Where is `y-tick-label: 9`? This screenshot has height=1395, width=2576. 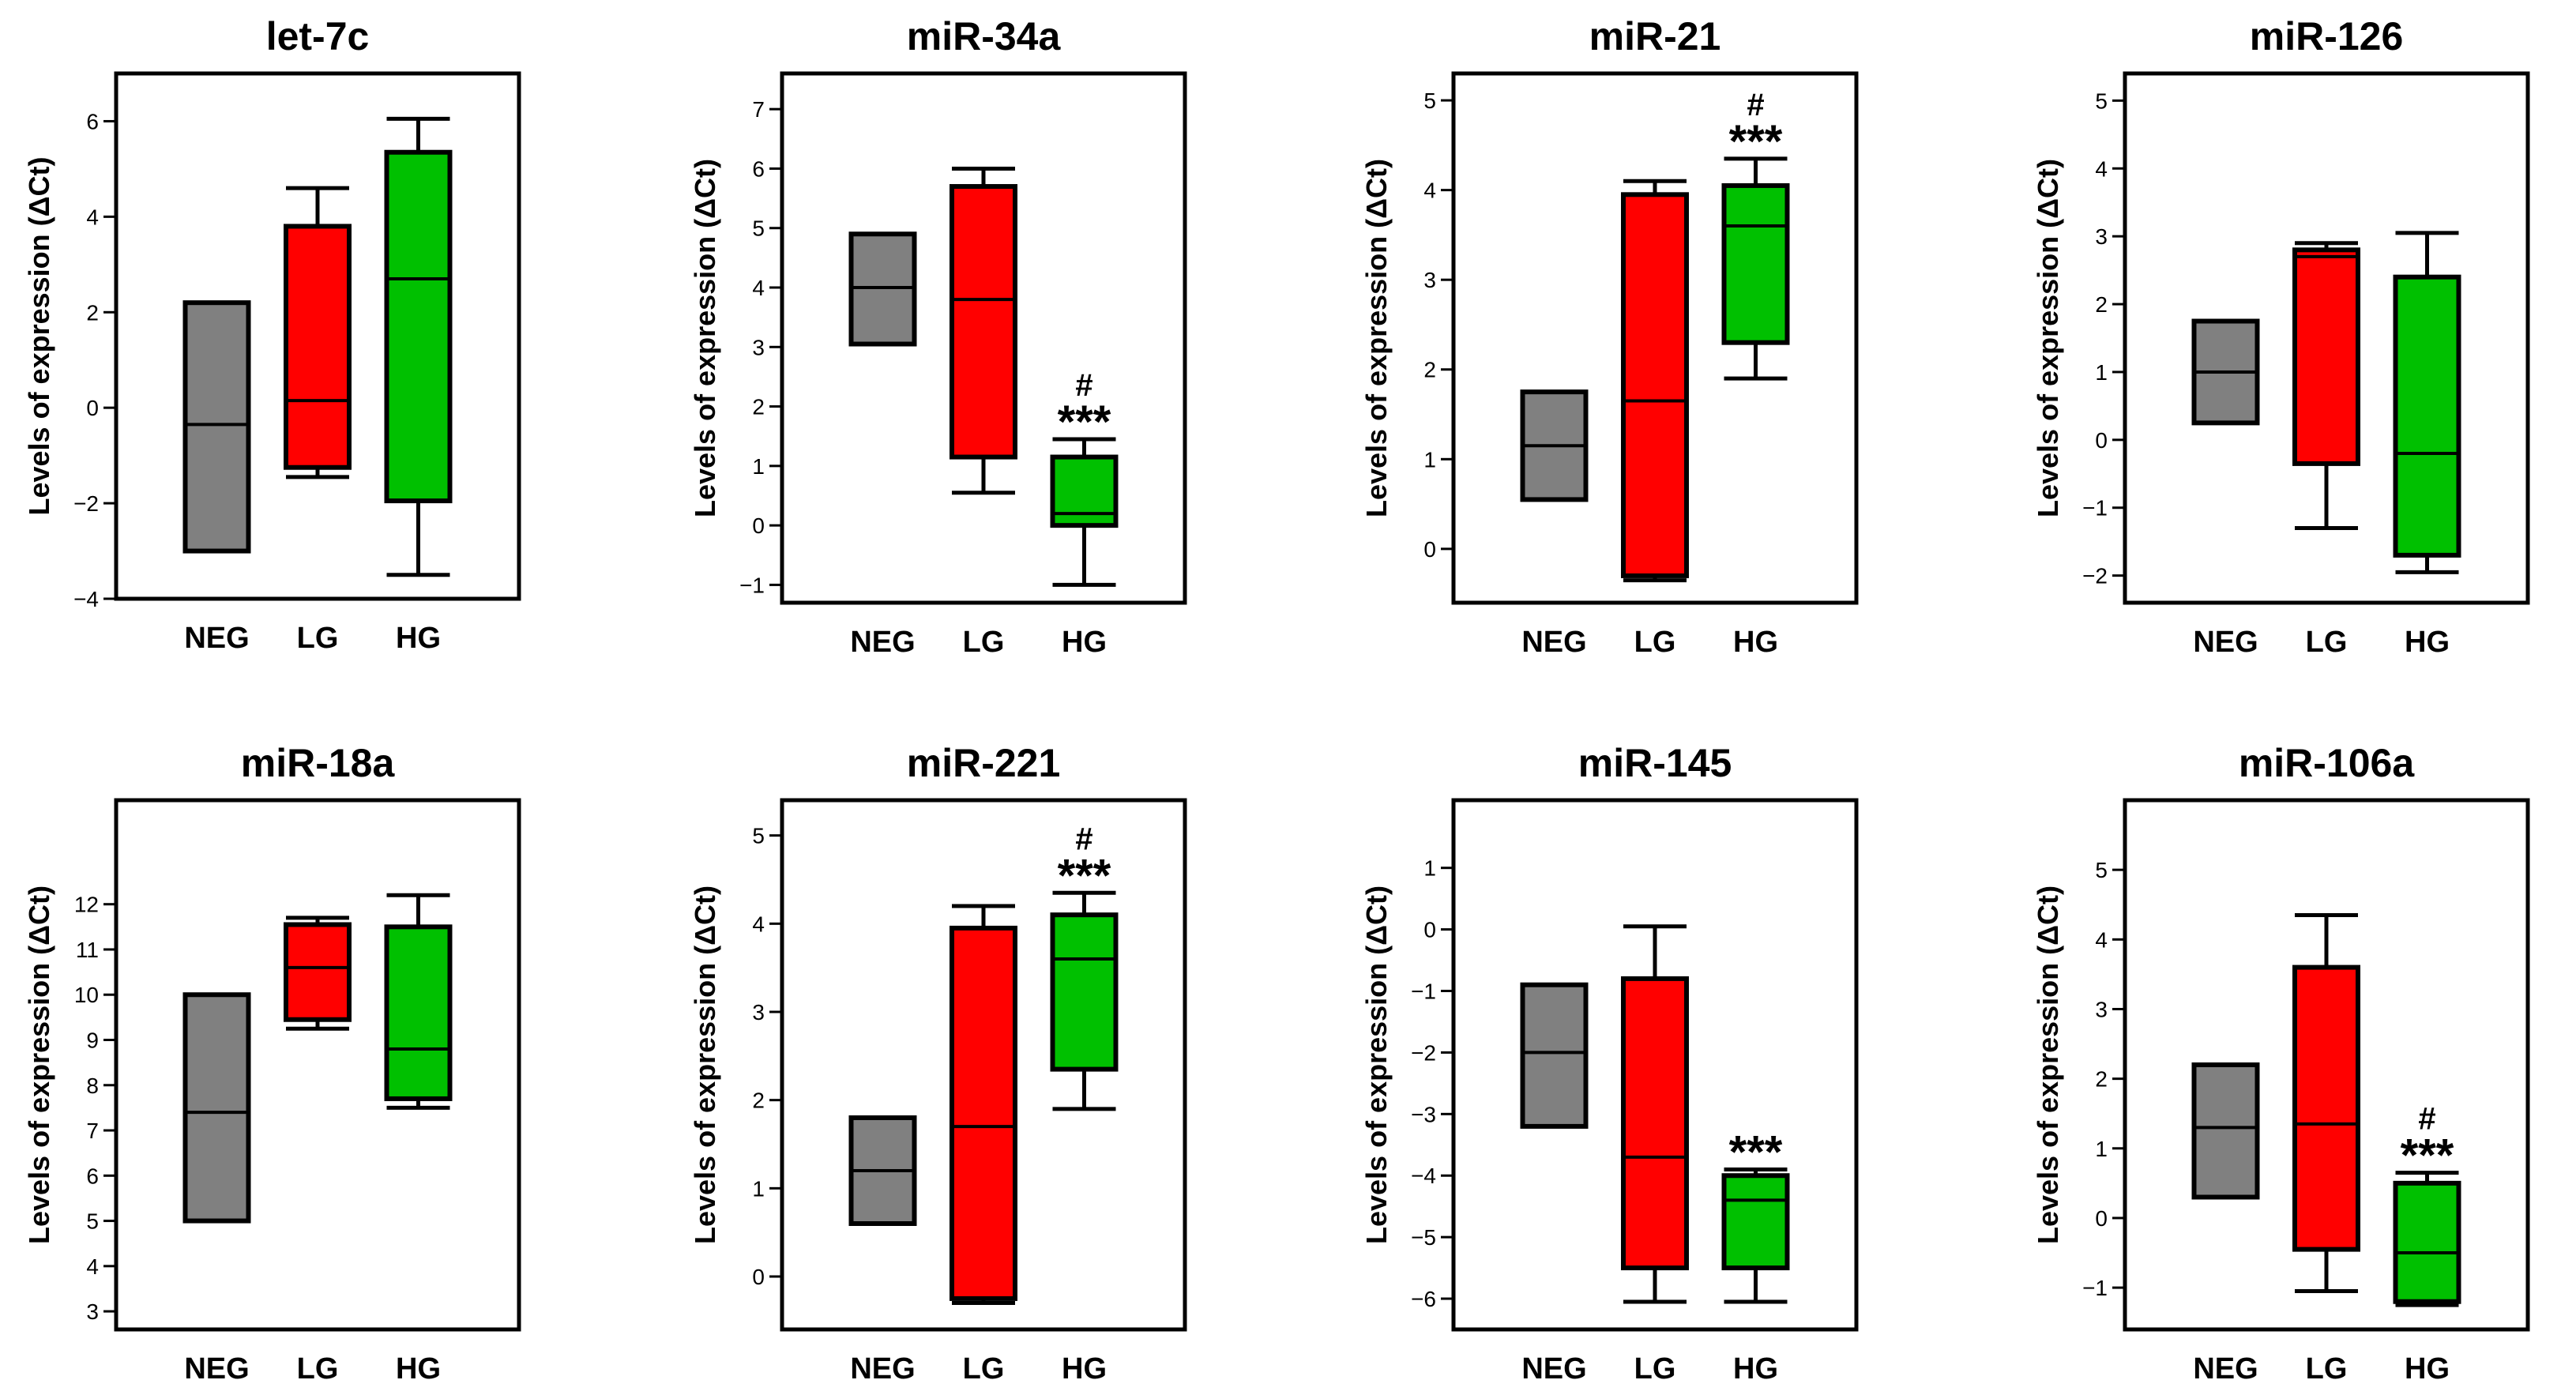 y-tick-label: 9 is located at coordinates (92, 1040).